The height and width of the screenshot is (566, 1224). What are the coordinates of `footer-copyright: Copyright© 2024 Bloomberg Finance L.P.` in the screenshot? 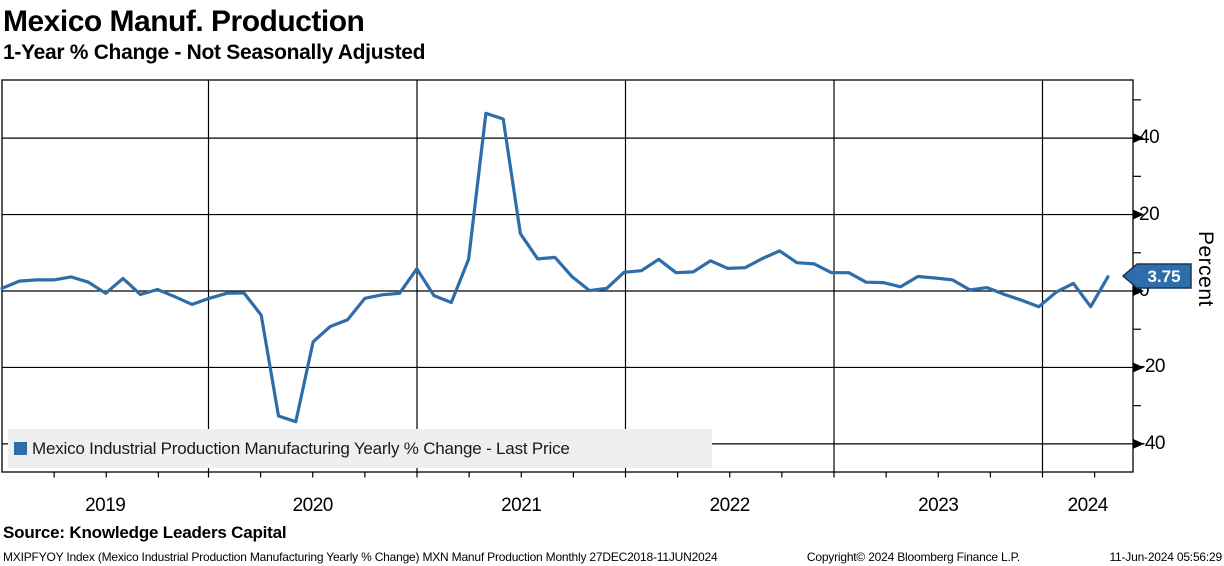 It's located at (913, 557).